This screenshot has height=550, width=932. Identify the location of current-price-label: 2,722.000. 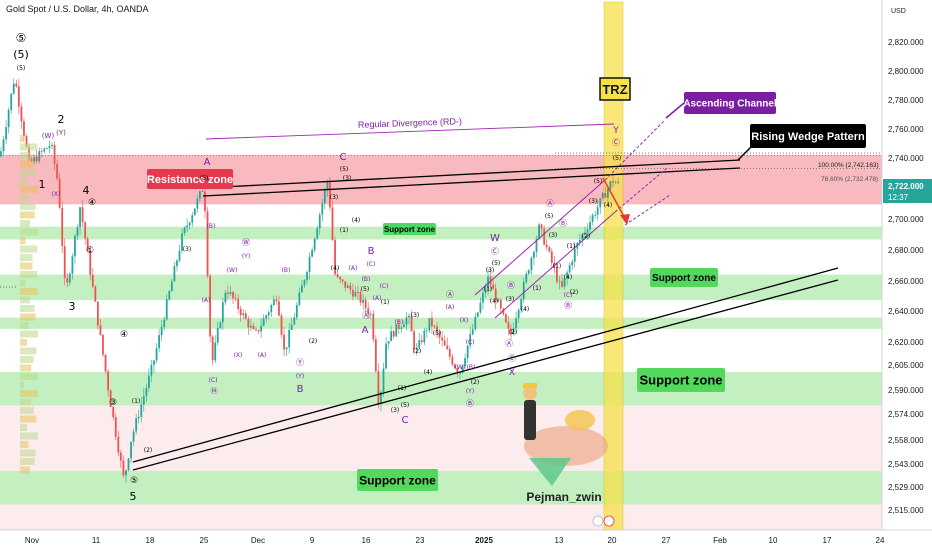
(906, 186).